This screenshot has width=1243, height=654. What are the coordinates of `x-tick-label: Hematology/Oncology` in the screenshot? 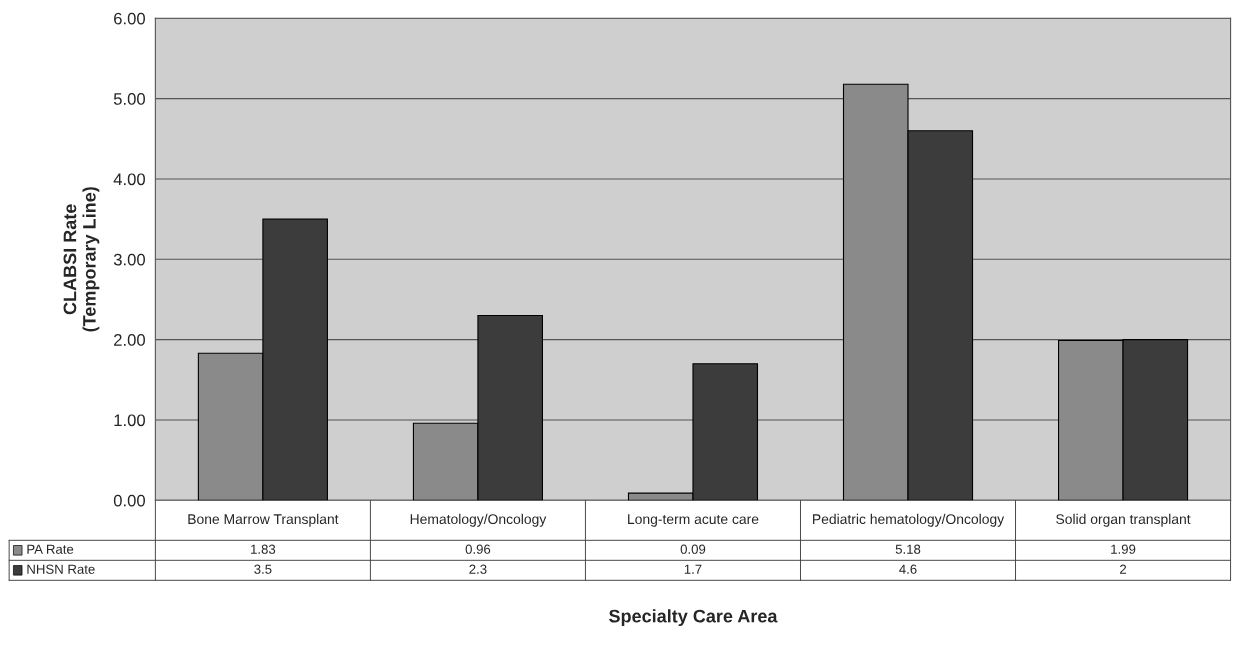 It's located at (478, 520).